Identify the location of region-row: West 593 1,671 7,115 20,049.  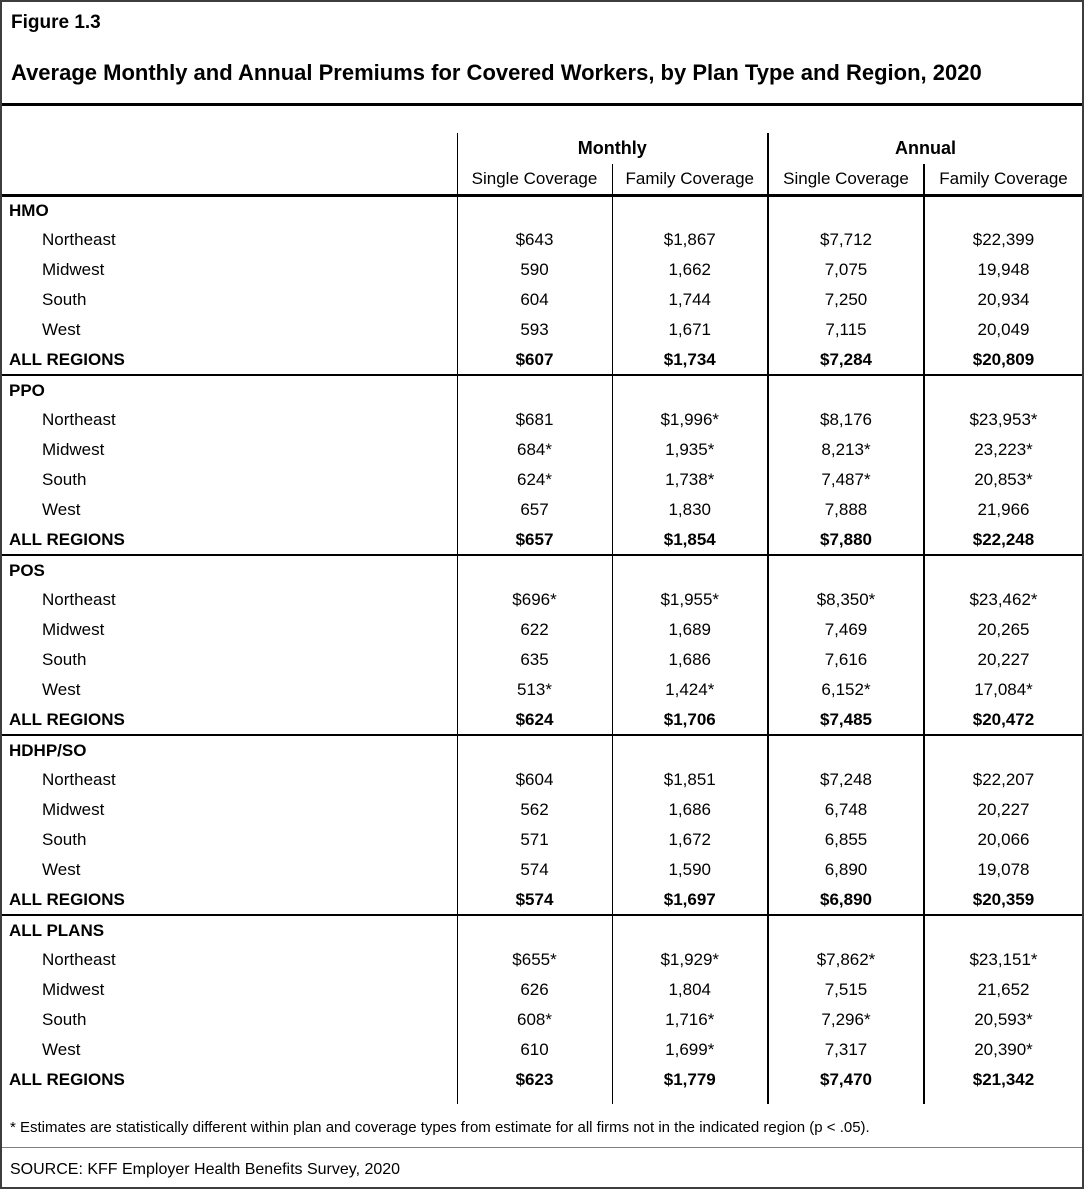
(542, 330).